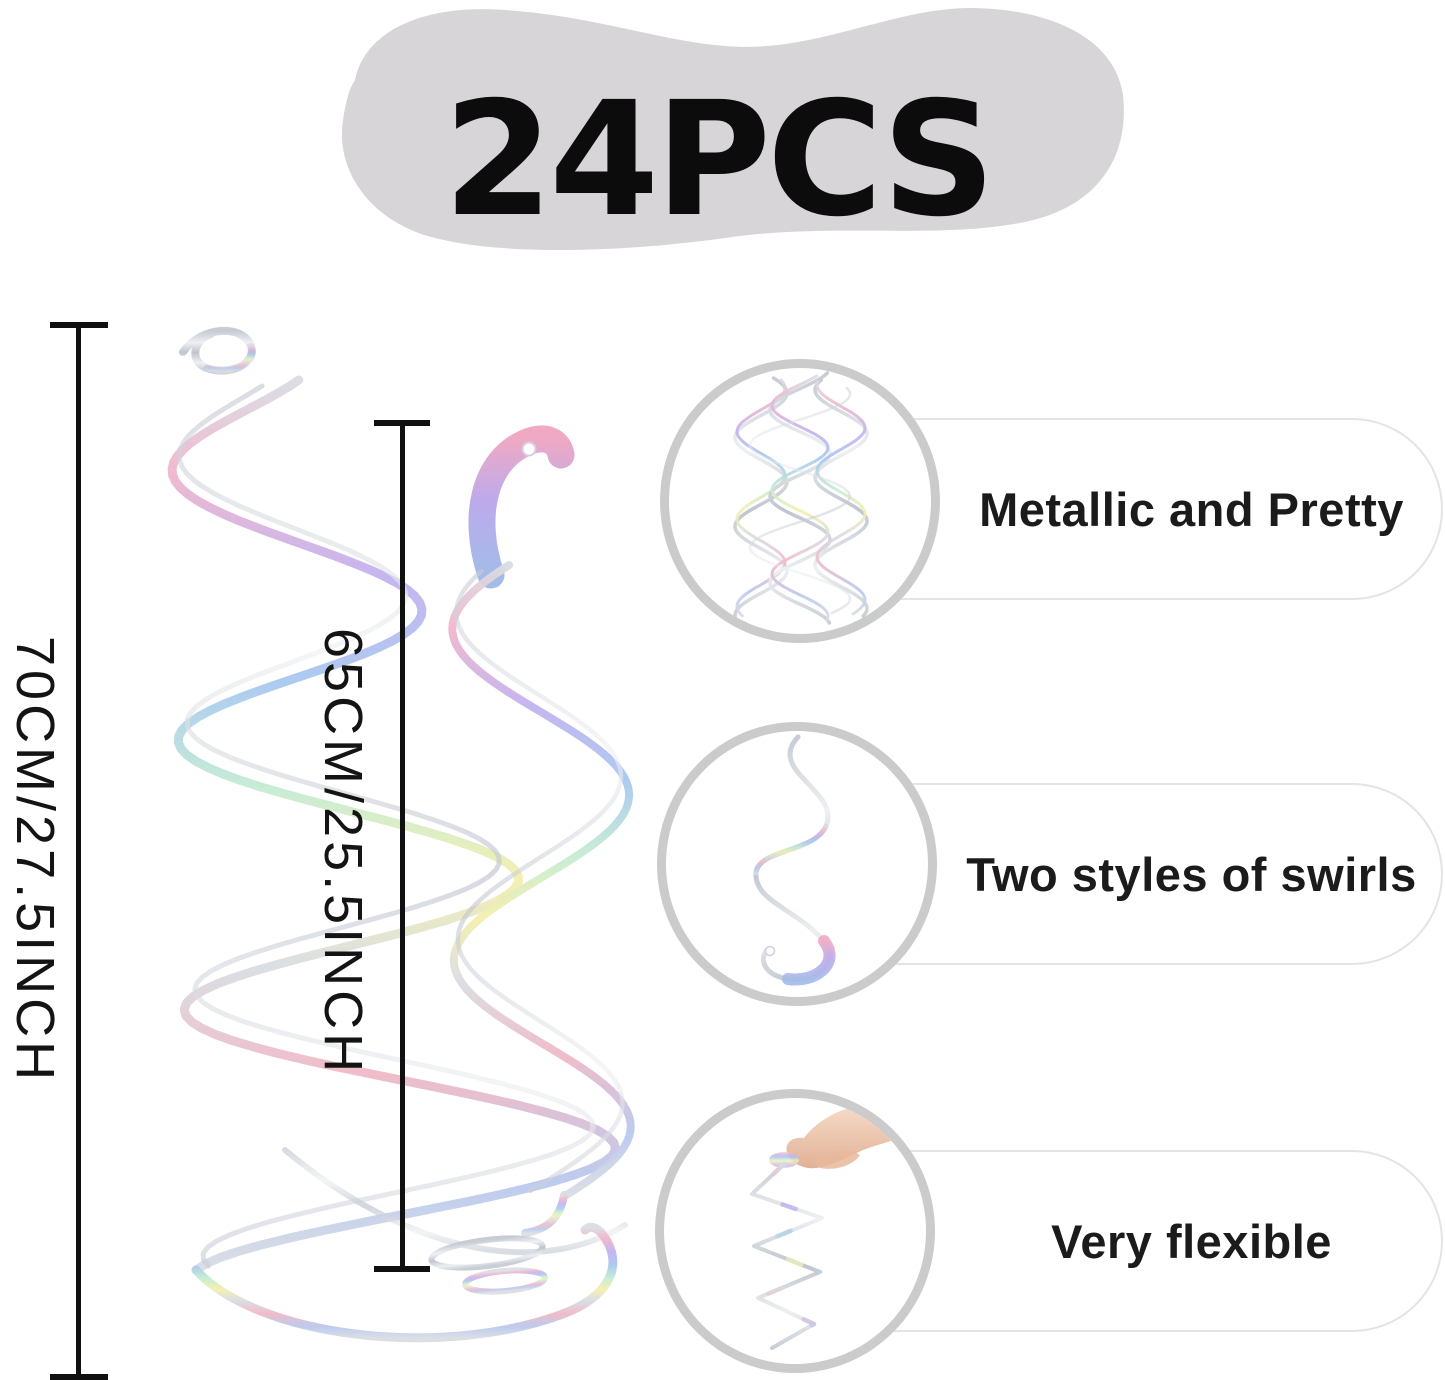 The width and height of the screenshot is (1445, 1380). I want to click on feature-label: Very flexible, so click(1191, 1241).